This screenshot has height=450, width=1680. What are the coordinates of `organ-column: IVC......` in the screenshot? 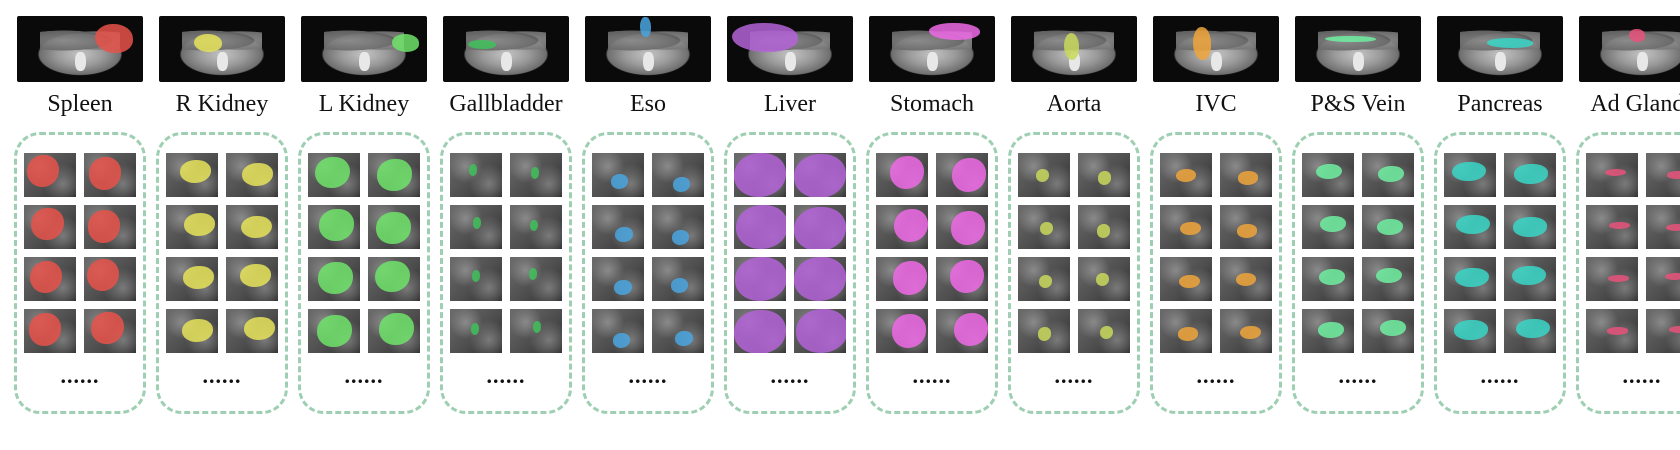 It's located at (1216, 230).